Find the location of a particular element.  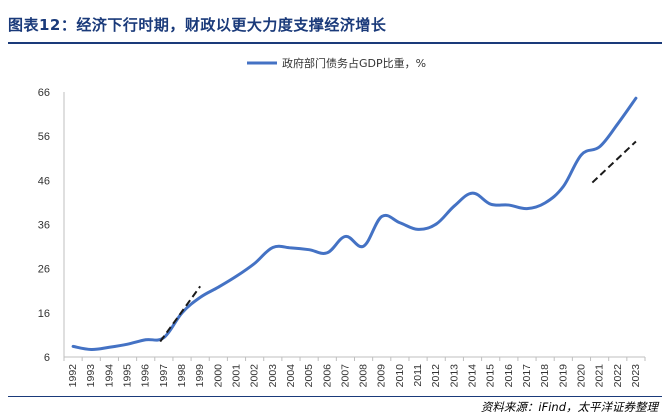

x-tick-label: 2014 is located at coordinates (473, 376).